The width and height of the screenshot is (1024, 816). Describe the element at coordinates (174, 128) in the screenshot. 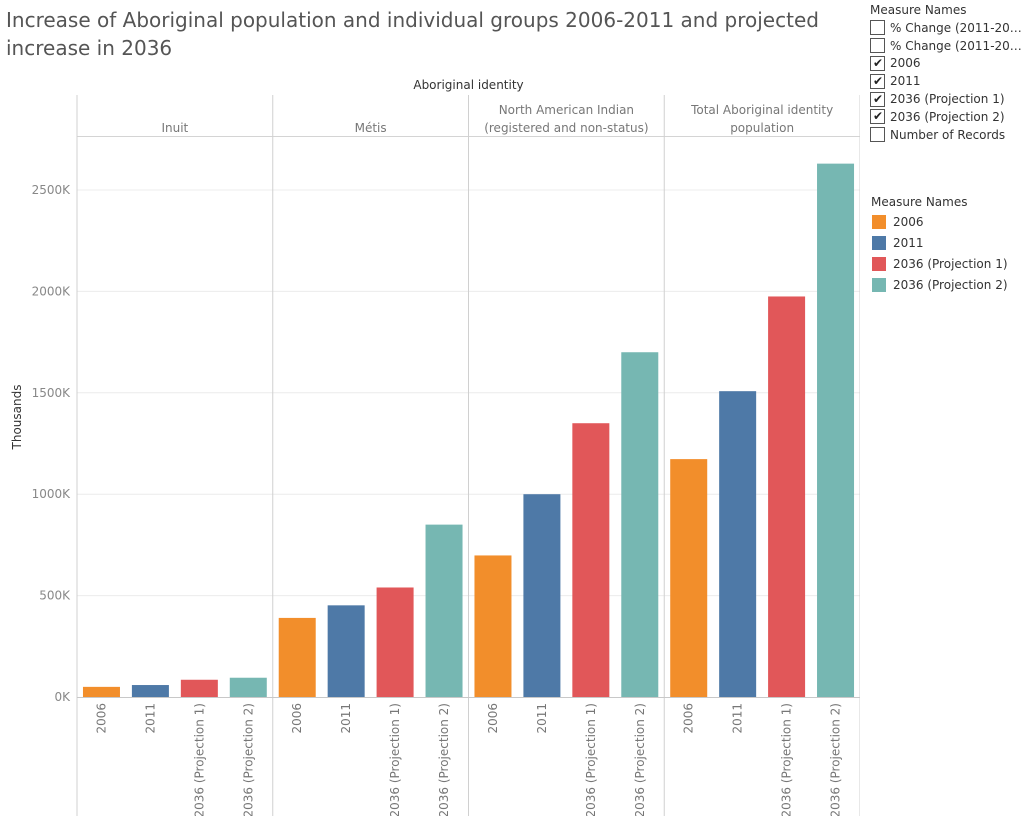

I see `group-header-label: Inuit` at that location.